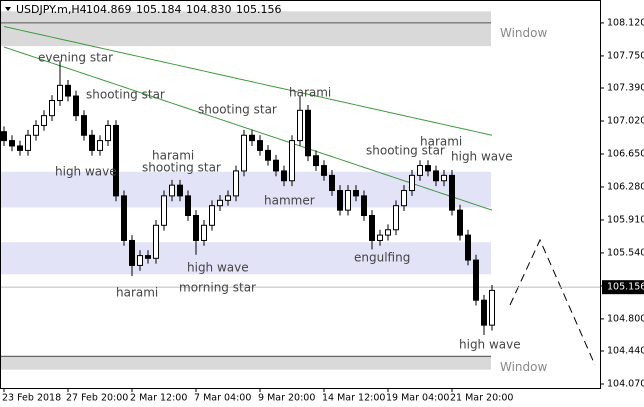 The width and height of the screenshot is (644, 407). Describe the element at coordinates (8, 9) in the screenshot. I see `menu-arrow` at that location.